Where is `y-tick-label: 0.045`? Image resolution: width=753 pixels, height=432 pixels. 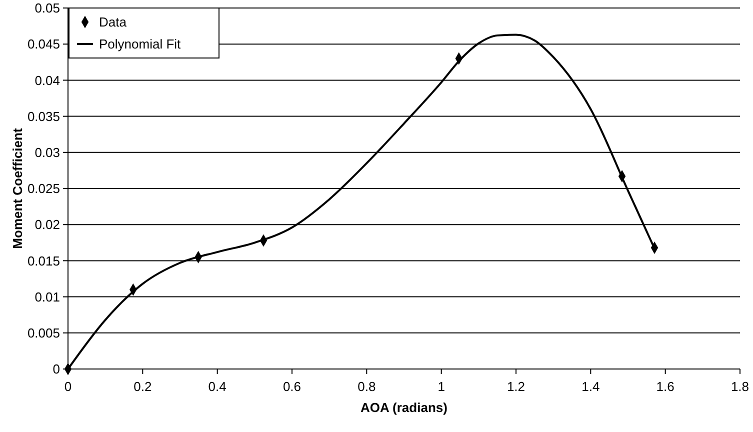
y-tick-label: 0.045 is located at coordinates (43, 44).